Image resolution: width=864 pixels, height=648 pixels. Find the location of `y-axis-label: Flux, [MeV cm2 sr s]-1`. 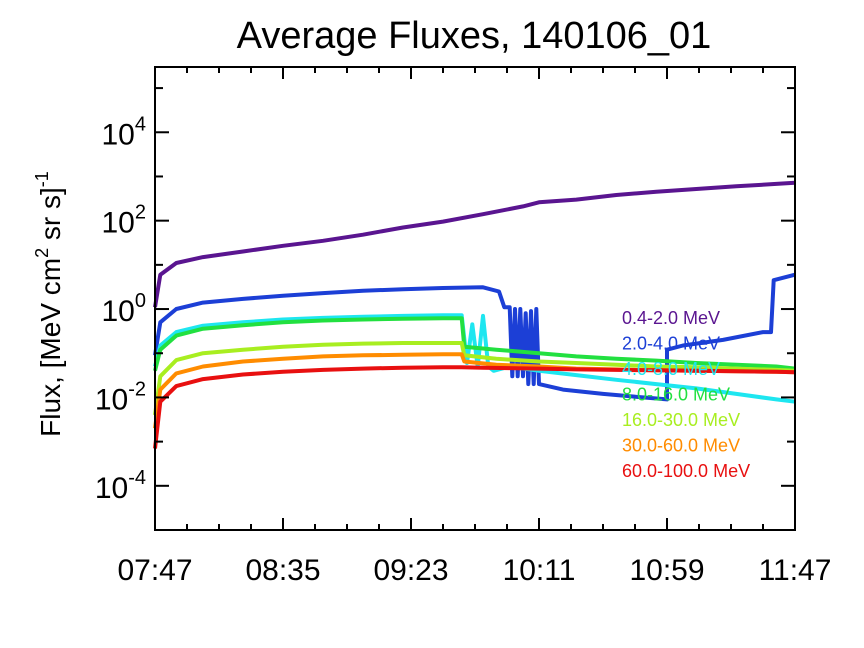

y-axis-label: Flux, [MeV cm2 sr s]-1 is located at coordinates (49, 304).